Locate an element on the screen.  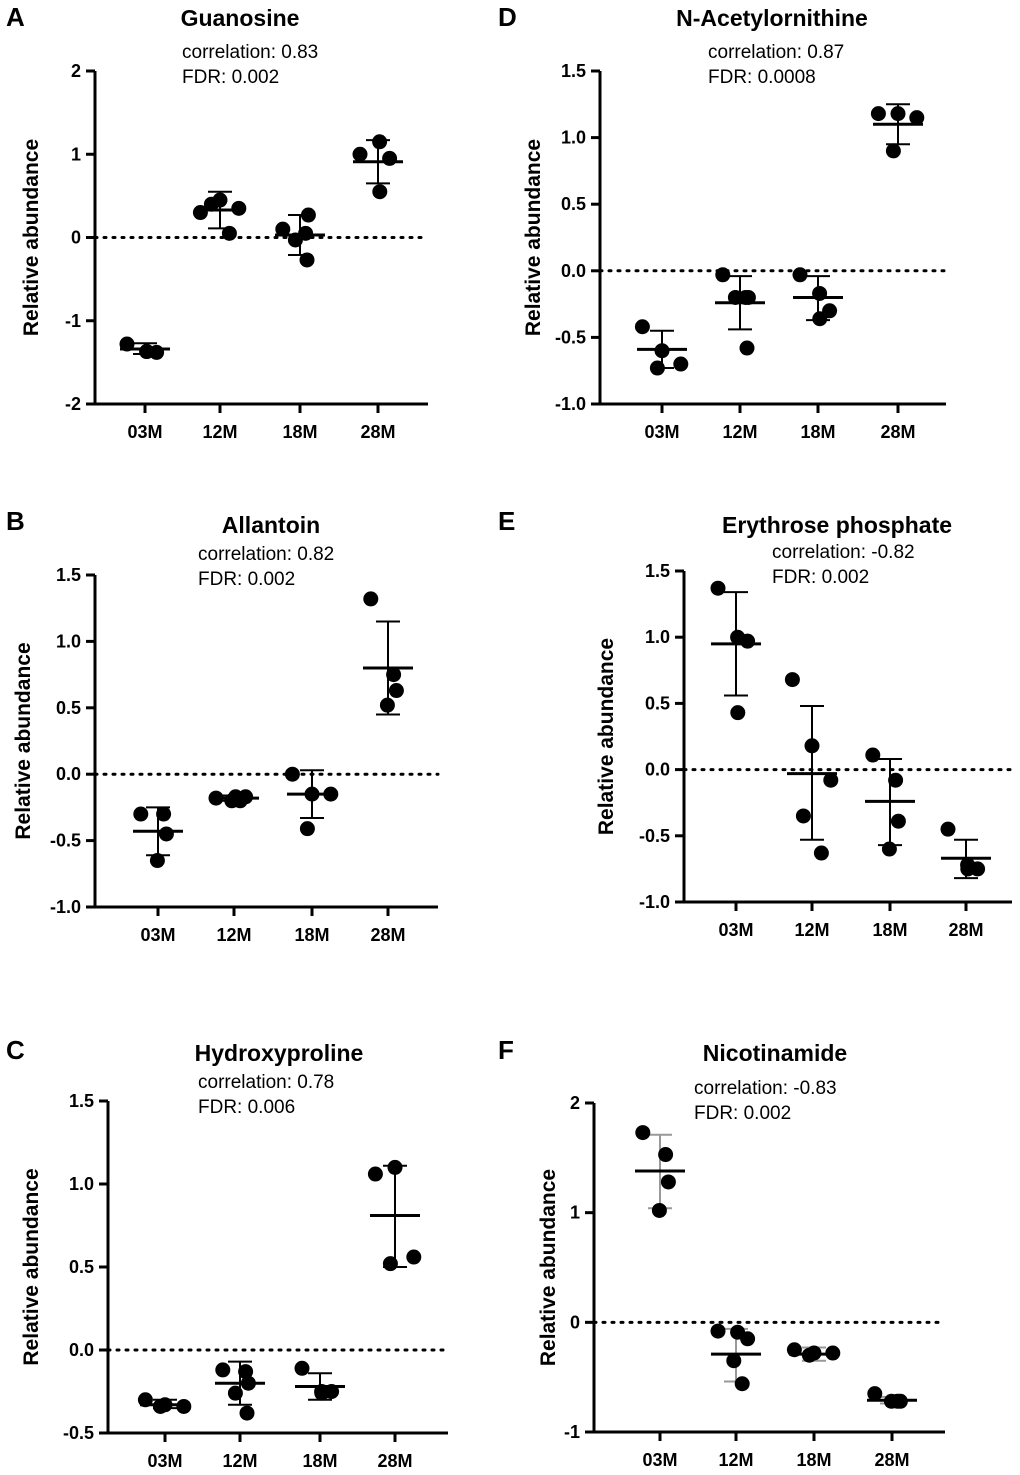
y-tick-label: 1 is located at coordinates (76, 154).